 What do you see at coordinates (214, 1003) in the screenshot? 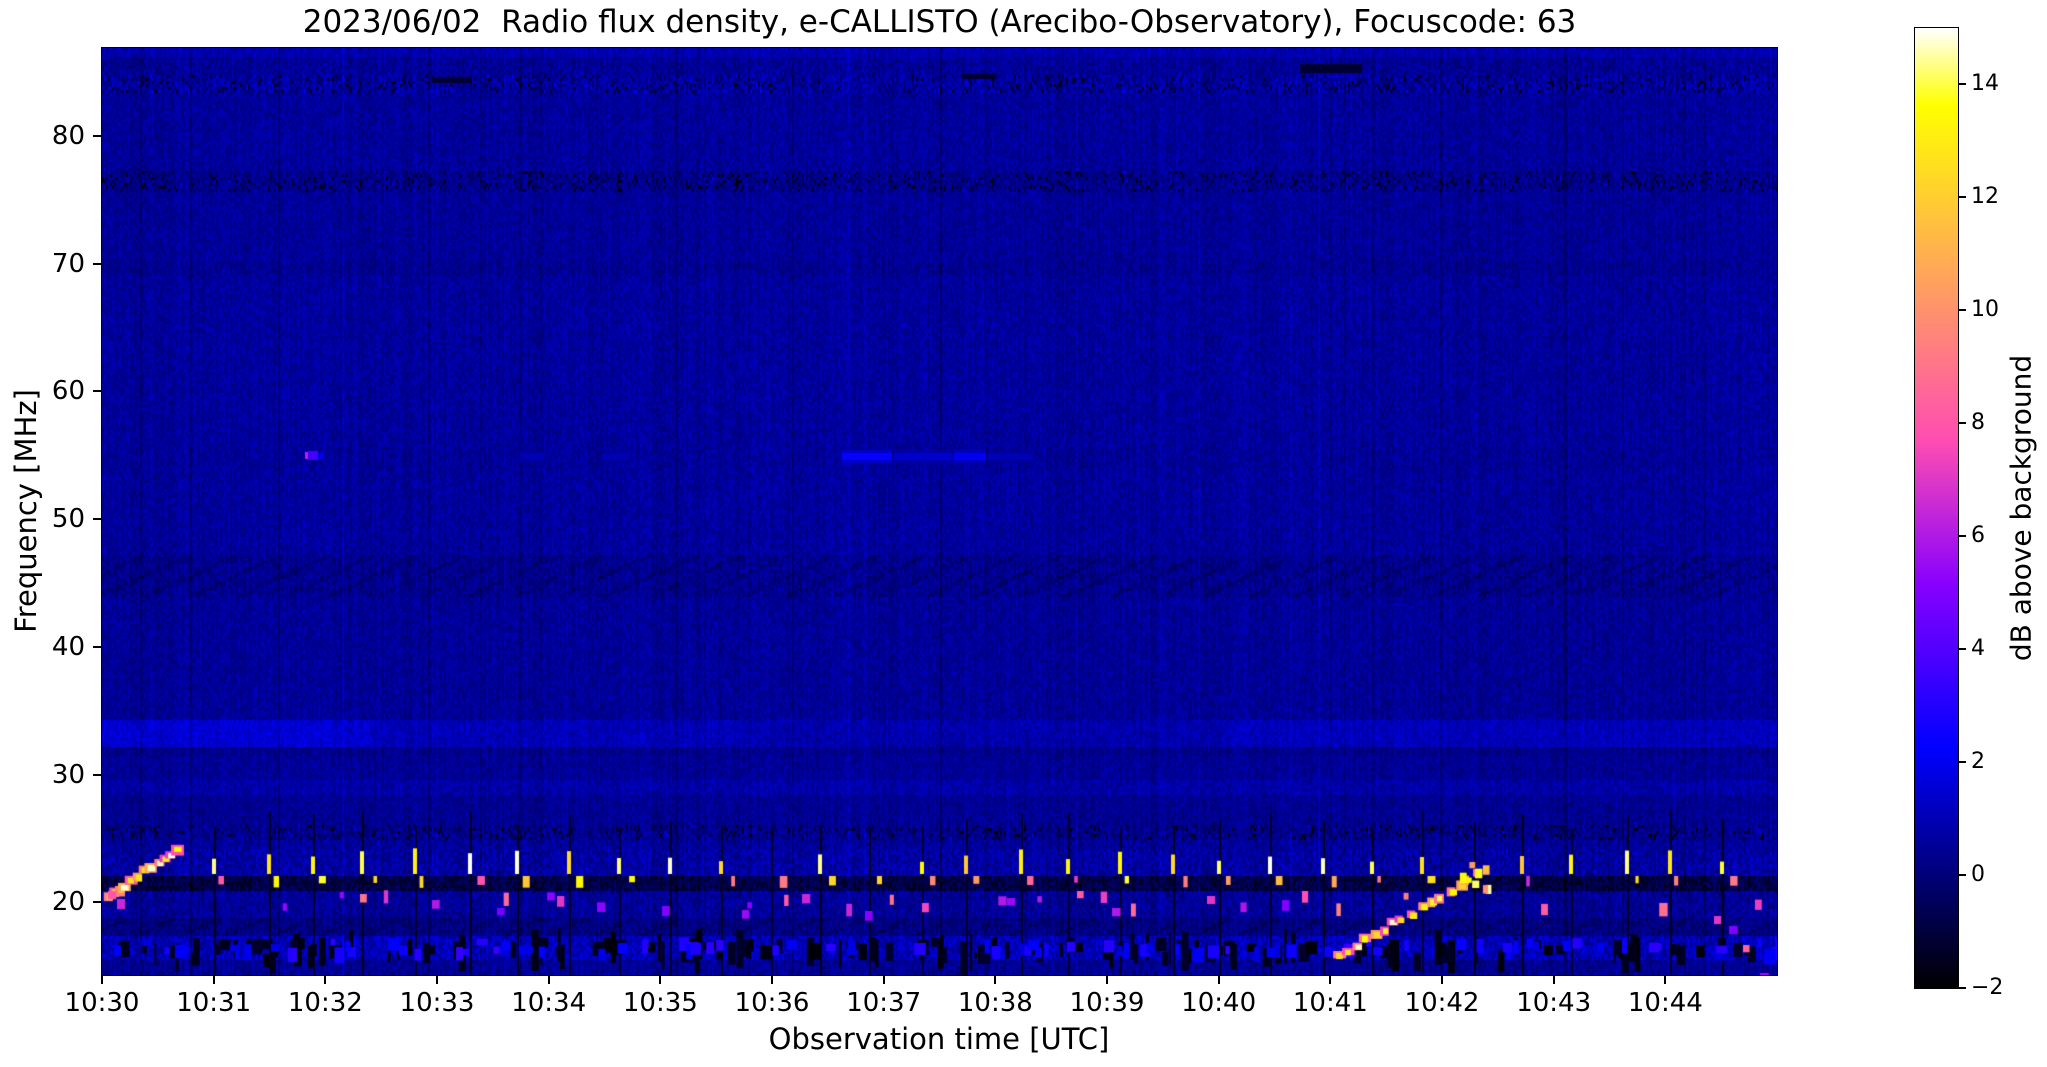
I see `x-tick-label: 10:31` at bounding box center [214, 1003].